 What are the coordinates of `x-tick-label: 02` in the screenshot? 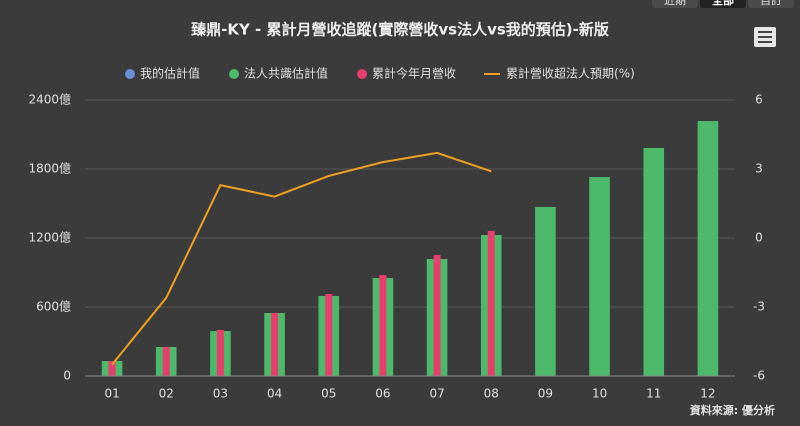 It's located at (166, 394).